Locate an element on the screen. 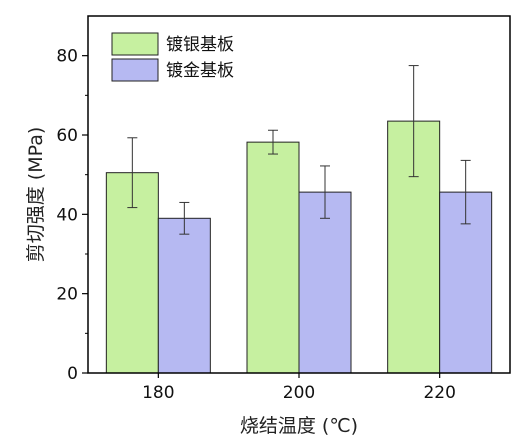 This screenshot has width=528, height=446. y-tick-label-40: 40 is located at coordinates (67, 215).